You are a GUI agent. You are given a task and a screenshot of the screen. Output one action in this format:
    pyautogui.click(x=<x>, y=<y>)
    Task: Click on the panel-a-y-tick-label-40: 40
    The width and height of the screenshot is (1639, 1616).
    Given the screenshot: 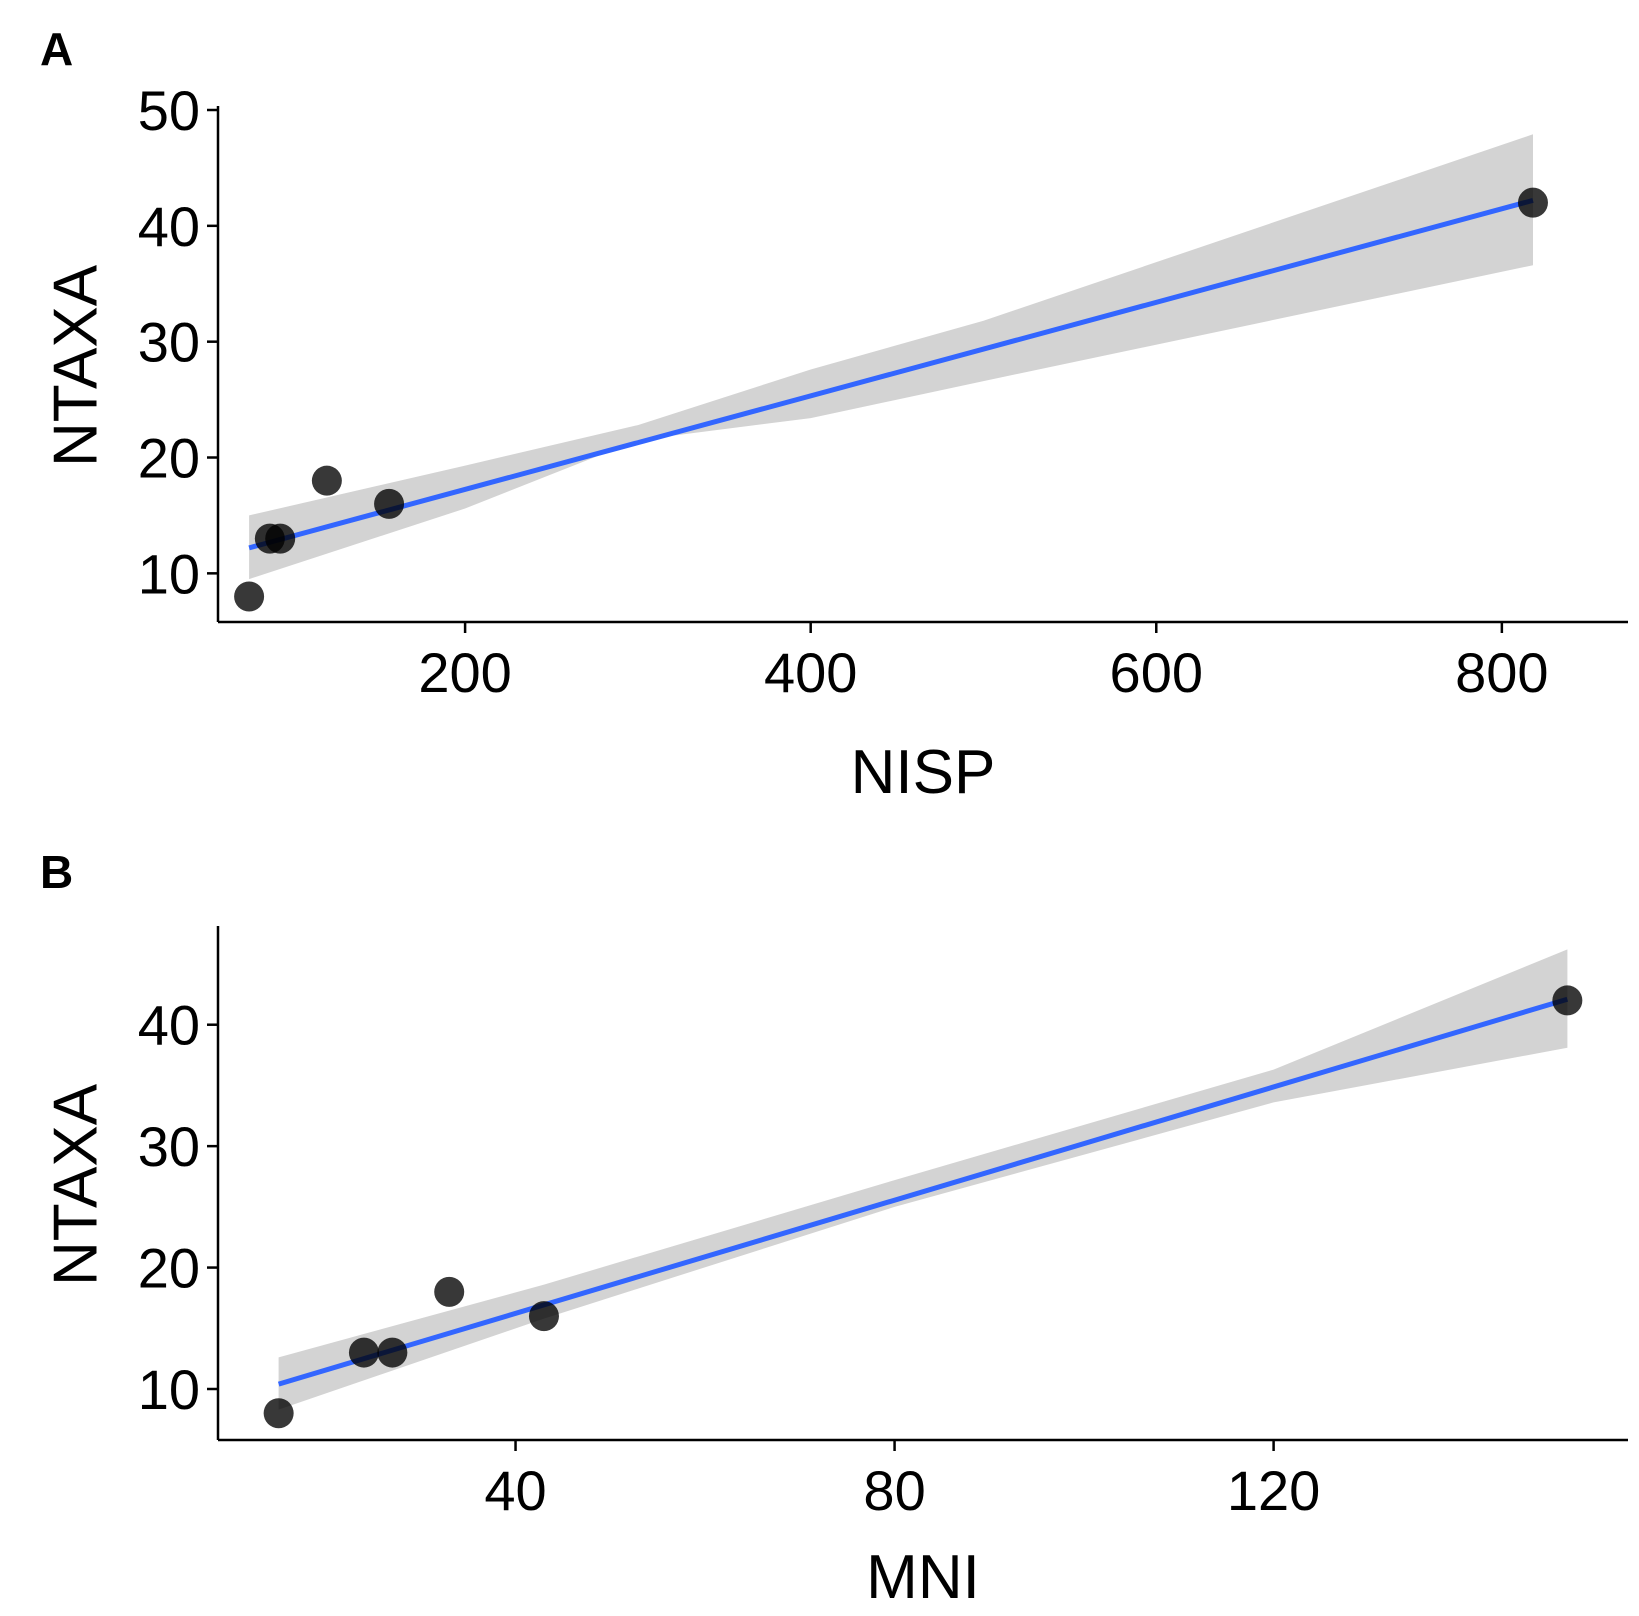 What is the action you would take?
    pyautogui.click(x=169, y=226)
    